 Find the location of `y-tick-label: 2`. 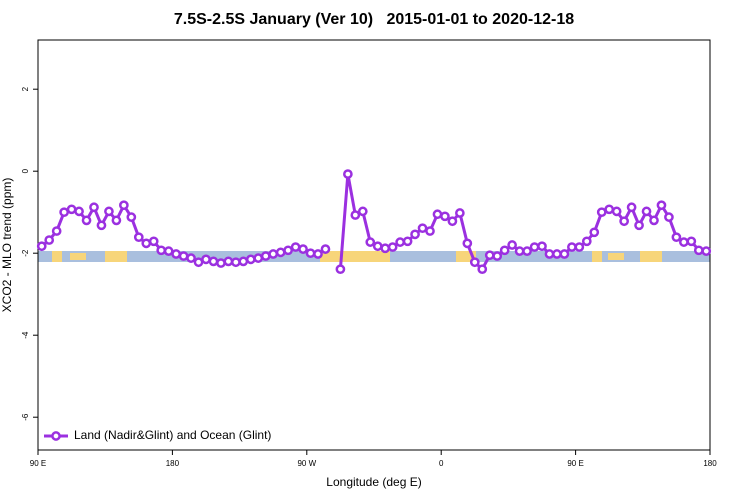

y-tick-label: 2 is located at coordinates (25, 88).